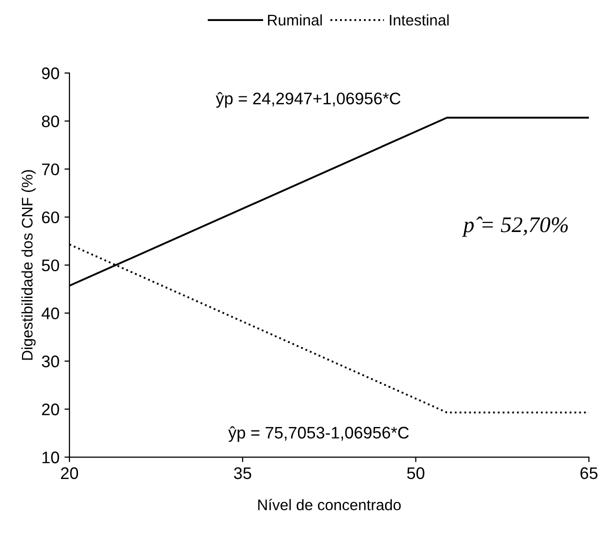  What do you see at coordinates (243, 473) in the screenshot?
I see `x-tick-label: 35` at bounding box center [243, 473].